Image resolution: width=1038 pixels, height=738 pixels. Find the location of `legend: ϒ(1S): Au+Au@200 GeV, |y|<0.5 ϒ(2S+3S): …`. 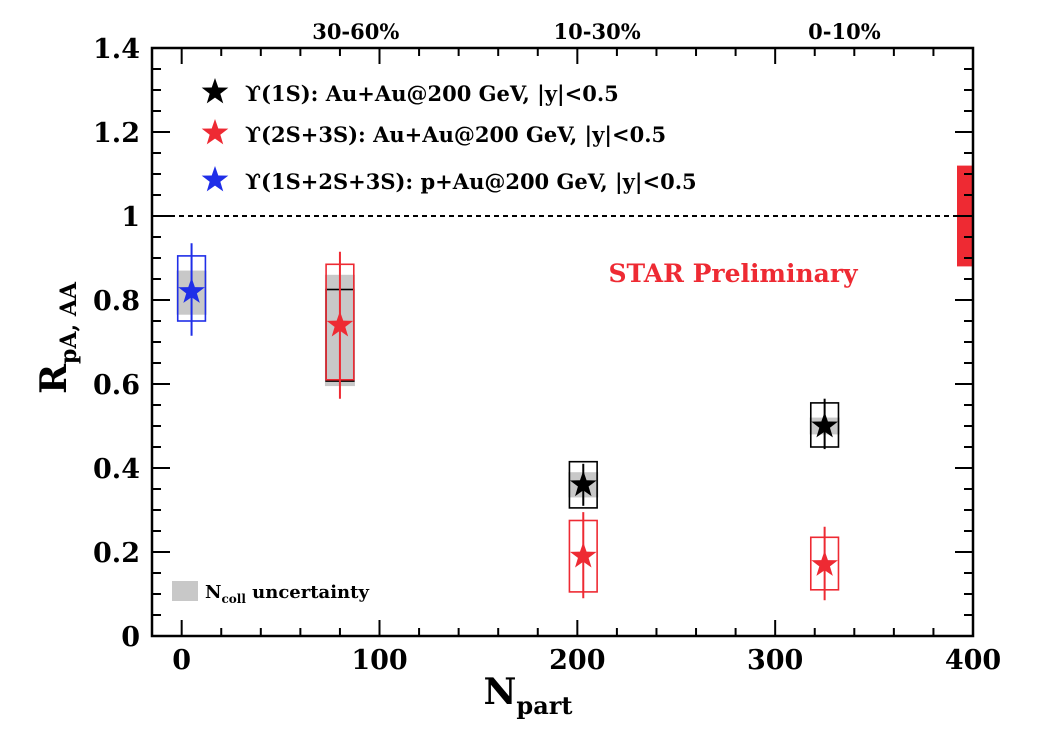

legend: ϒ(1S): Au+Au@200 GeV, |y|<0.5 ϒ(2S+3S): … is located at coordinates (449, 136).